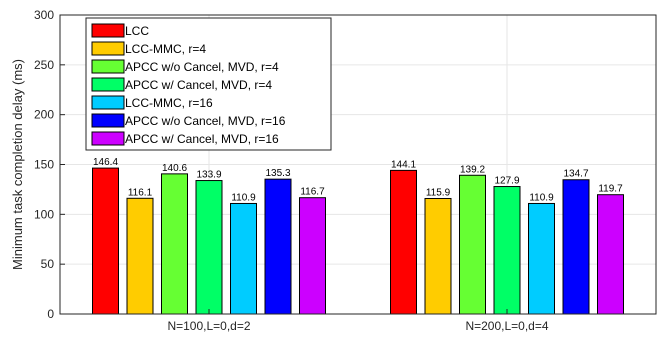  What do you see at coordinates (208, 175) in the screenshot?
I see `bar-value-label: 133.9` at bounding box center [208, 175].